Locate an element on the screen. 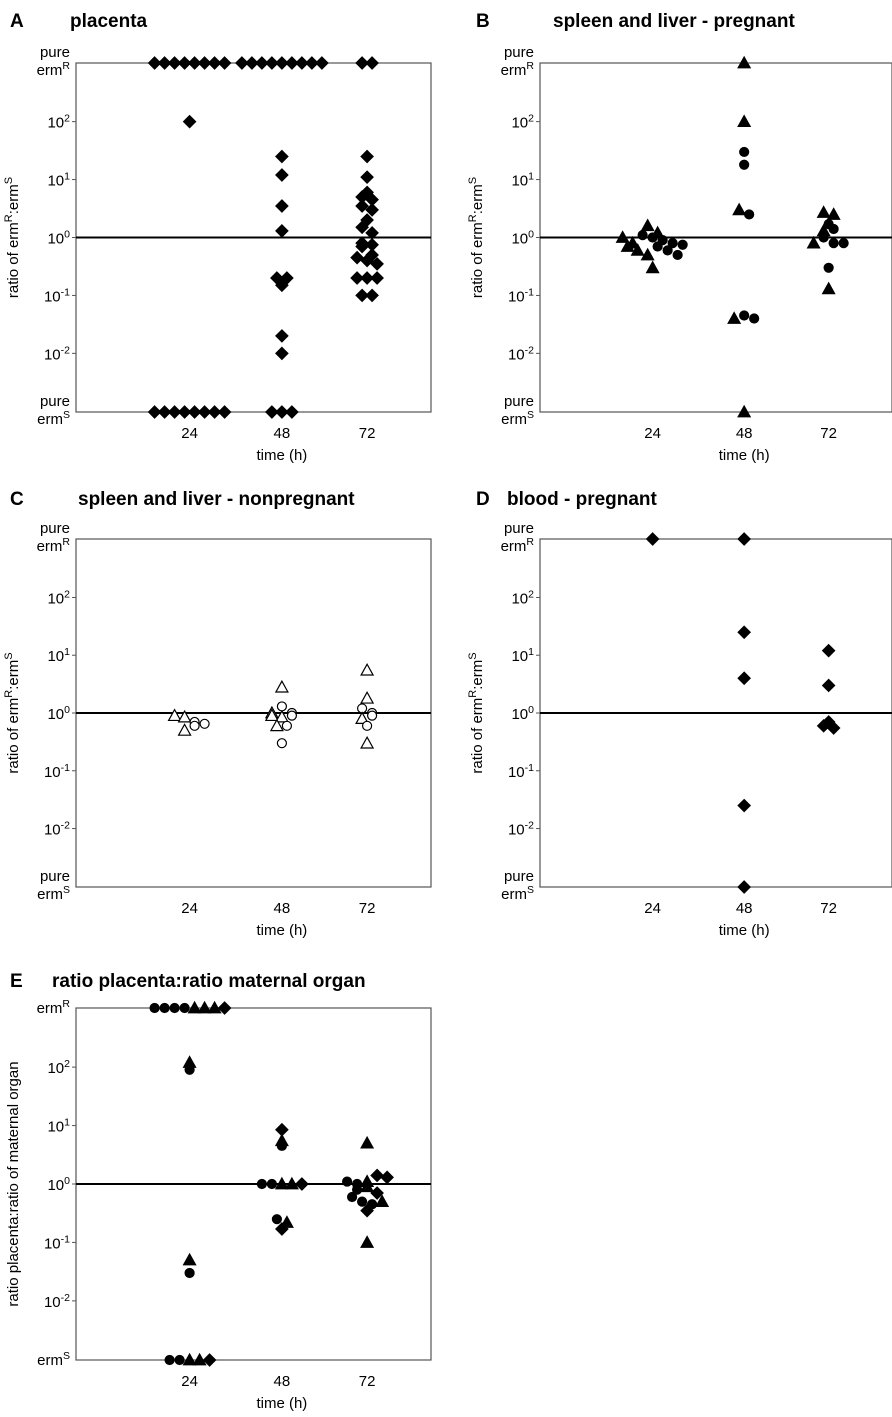 Image resolution: width=892 pixels, height=1417 pixels. x-axis-label: time (h) is located at coordinates (744, 455).